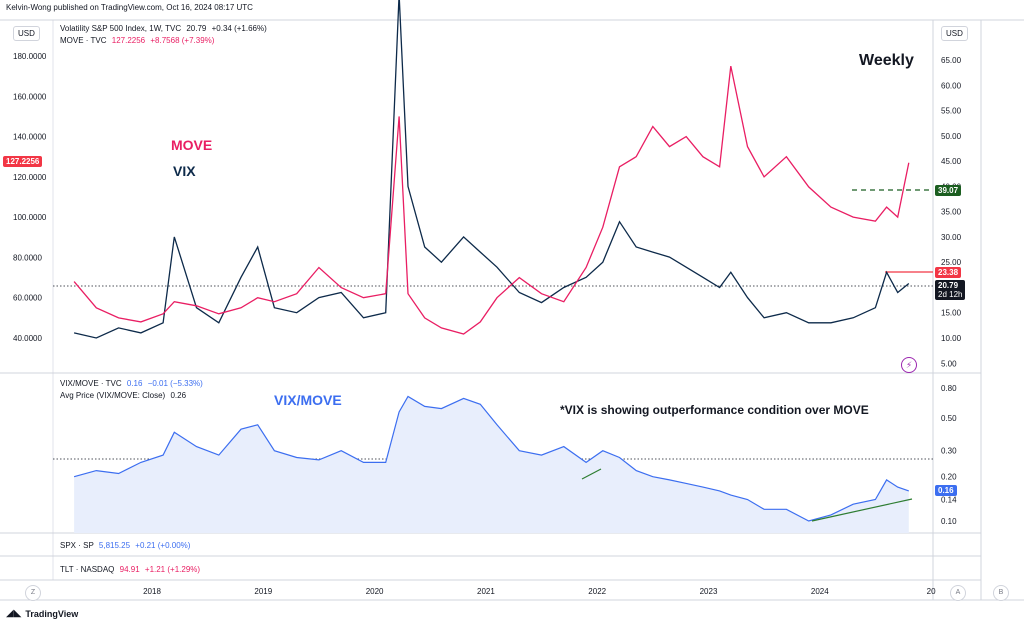  What do you see at coordinates (87, 569) in the screenshot?
I see `tlt-legend-name: TLT · NASDAQ` at bounding box center [87, 569].